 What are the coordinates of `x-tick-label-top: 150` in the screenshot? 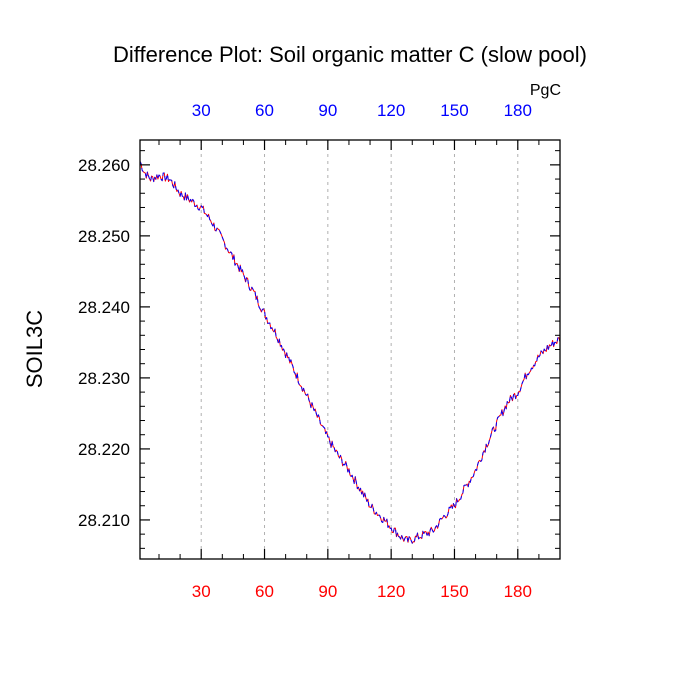 It's located at (454, 110).